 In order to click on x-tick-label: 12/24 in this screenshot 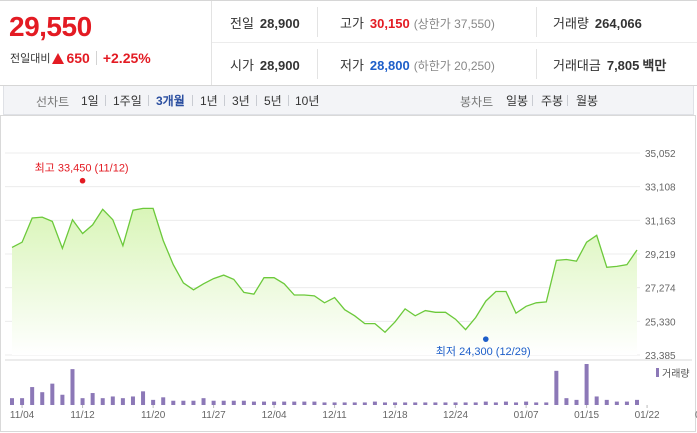, I will do `click(455, 415)`.